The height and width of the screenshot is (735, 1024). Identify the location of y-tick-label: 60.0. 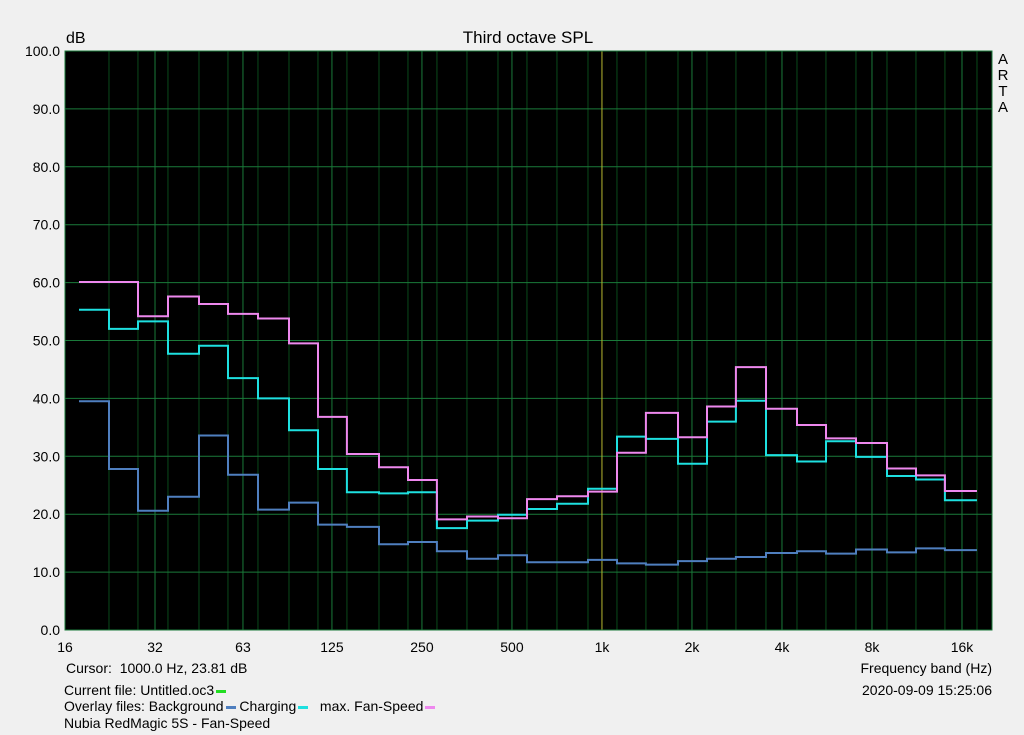
(46, 283).